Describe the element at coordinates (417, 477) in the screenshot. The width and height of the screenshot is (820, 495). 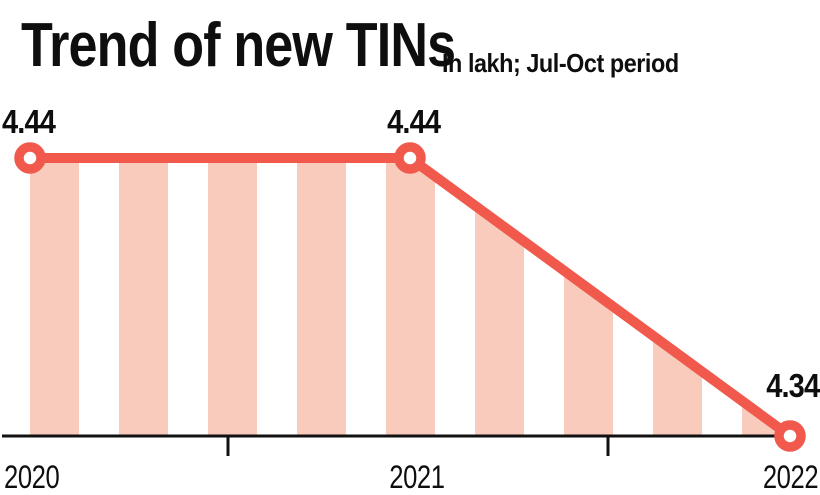
I see `x-tick-label-2021: 2021` at that location.